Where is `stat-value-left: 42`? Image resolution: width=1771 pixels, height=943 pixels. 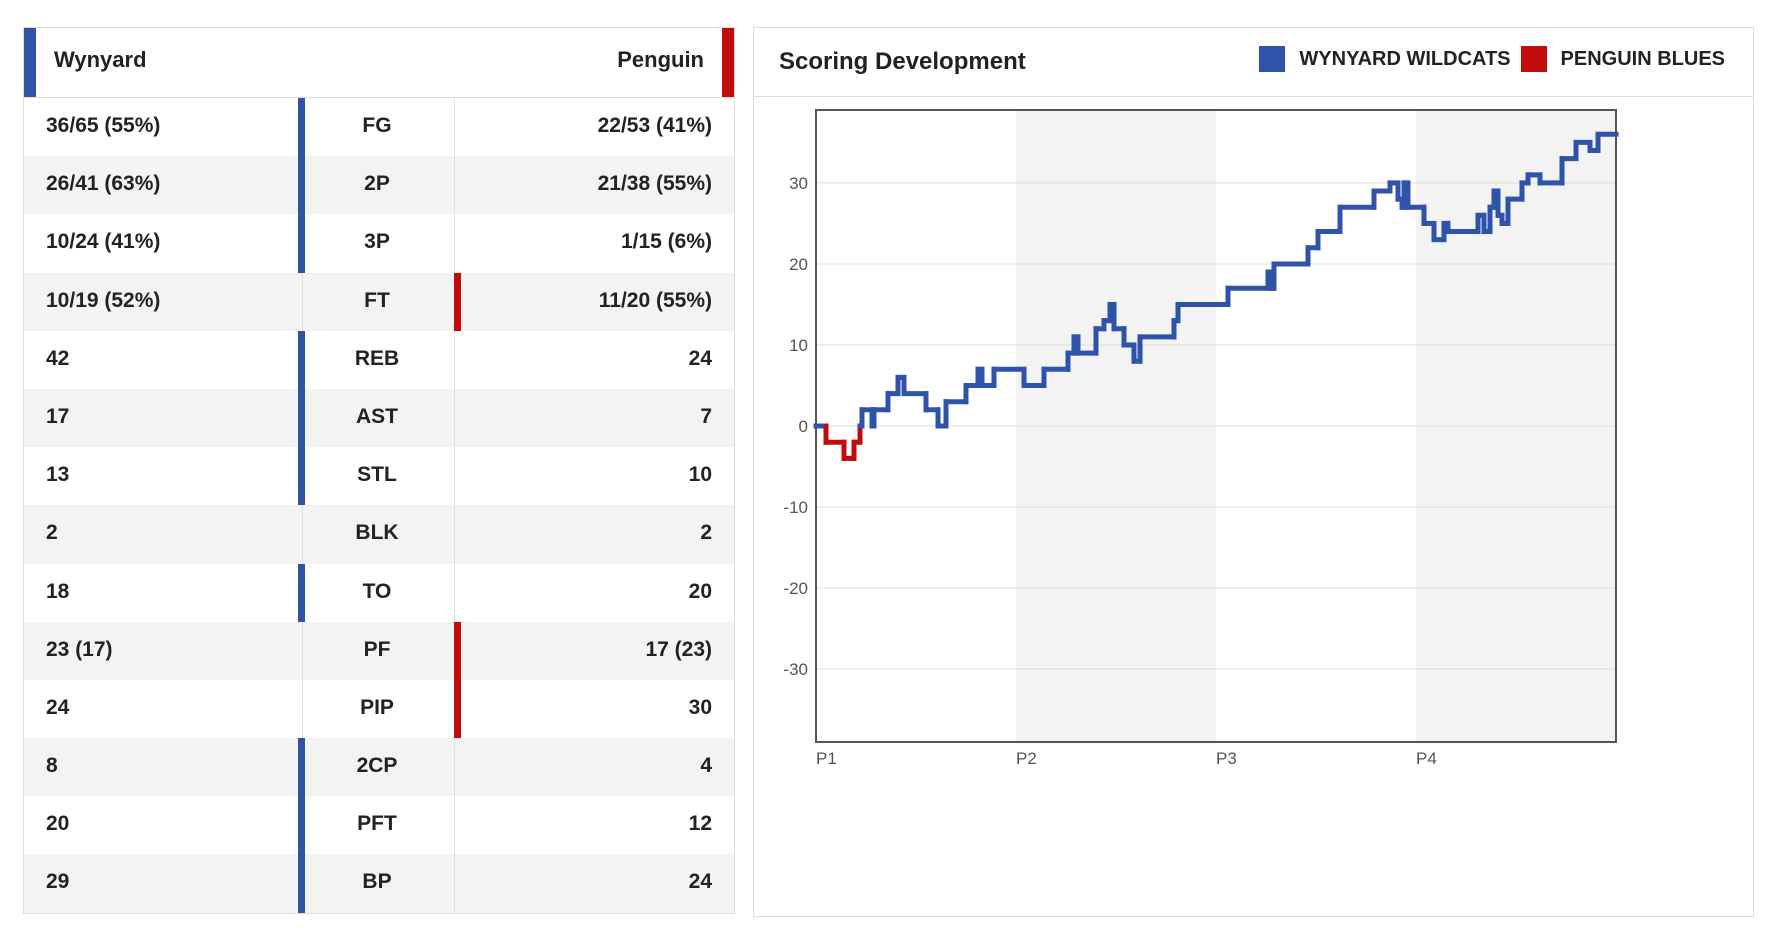
stat-value-left: 42 is located at coordinates (58, 358).